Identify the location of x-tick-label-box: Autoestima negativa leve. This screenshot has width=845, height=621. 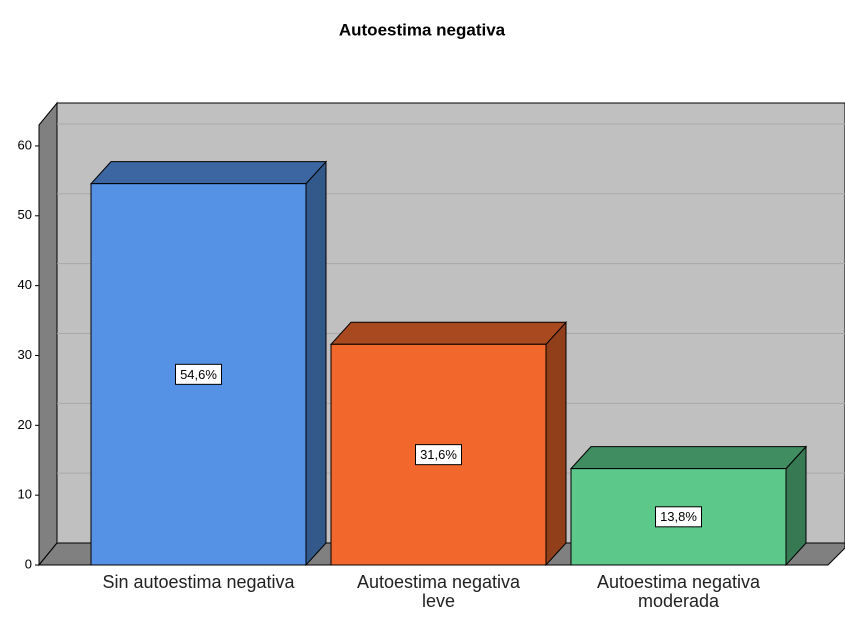
(438, 592).